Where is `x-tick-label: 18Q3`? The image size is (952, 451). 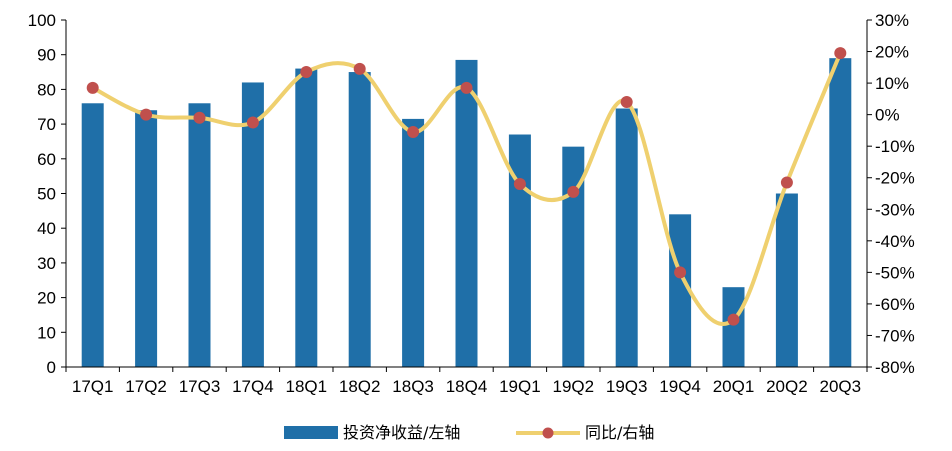
x-tick-label: 18Q3 is located at coordinates (413, 386).